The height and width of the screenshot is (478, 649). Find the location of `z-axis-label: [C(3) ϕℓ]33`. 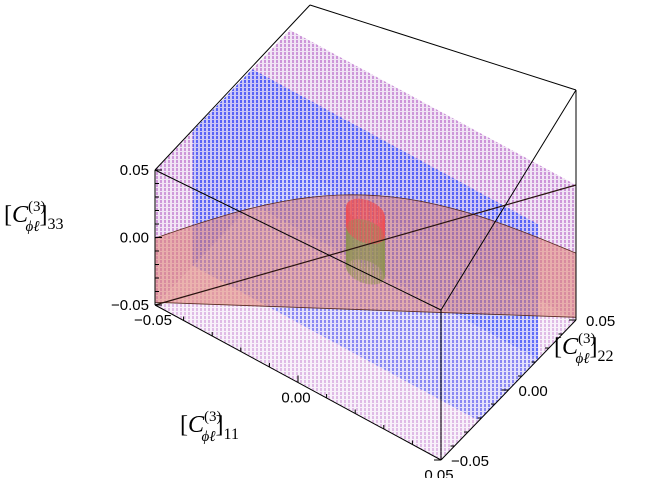

z-axis-label: [C(3) ϕℓ]33 is located at coordinates (34, 217).